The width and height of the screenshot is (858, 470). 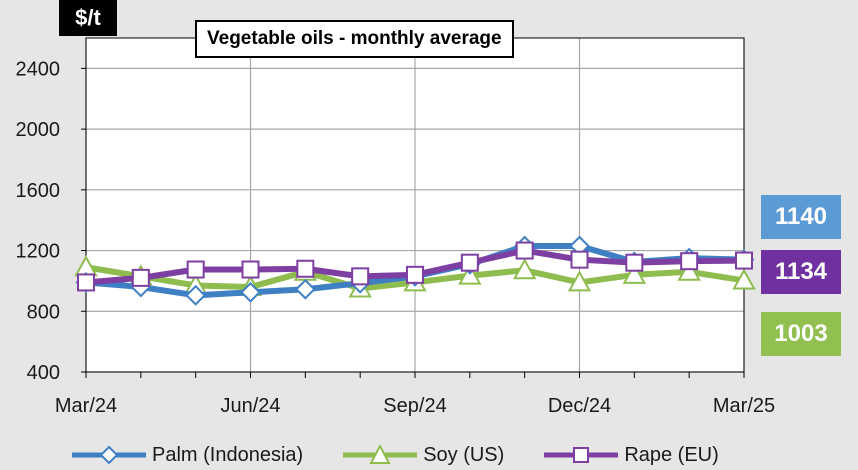 I want to click on legend-marker-rape, so click(x=581, y=455).